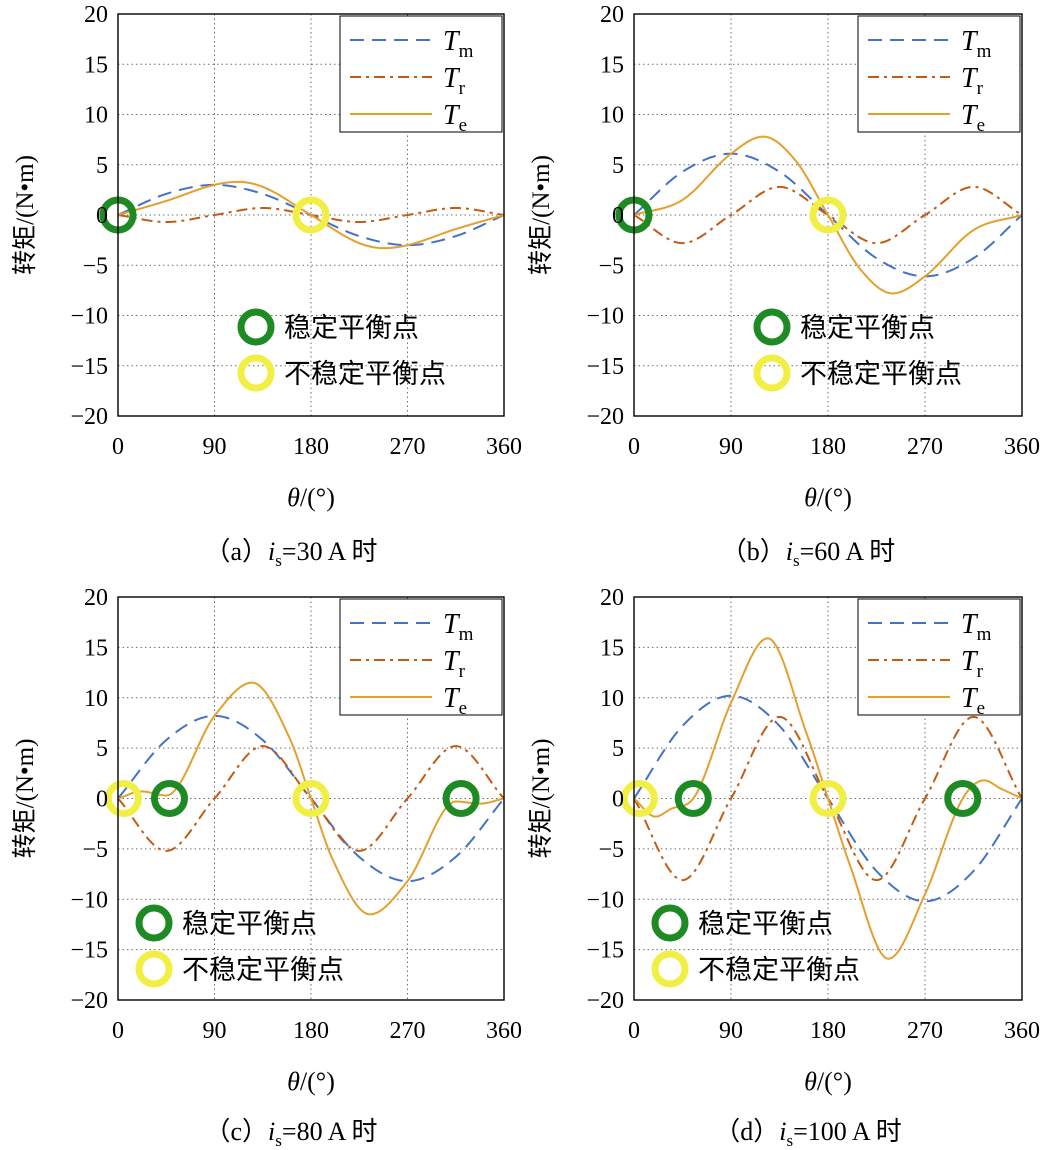  I want to click on y-tick-label: 15, so click(96, 65).